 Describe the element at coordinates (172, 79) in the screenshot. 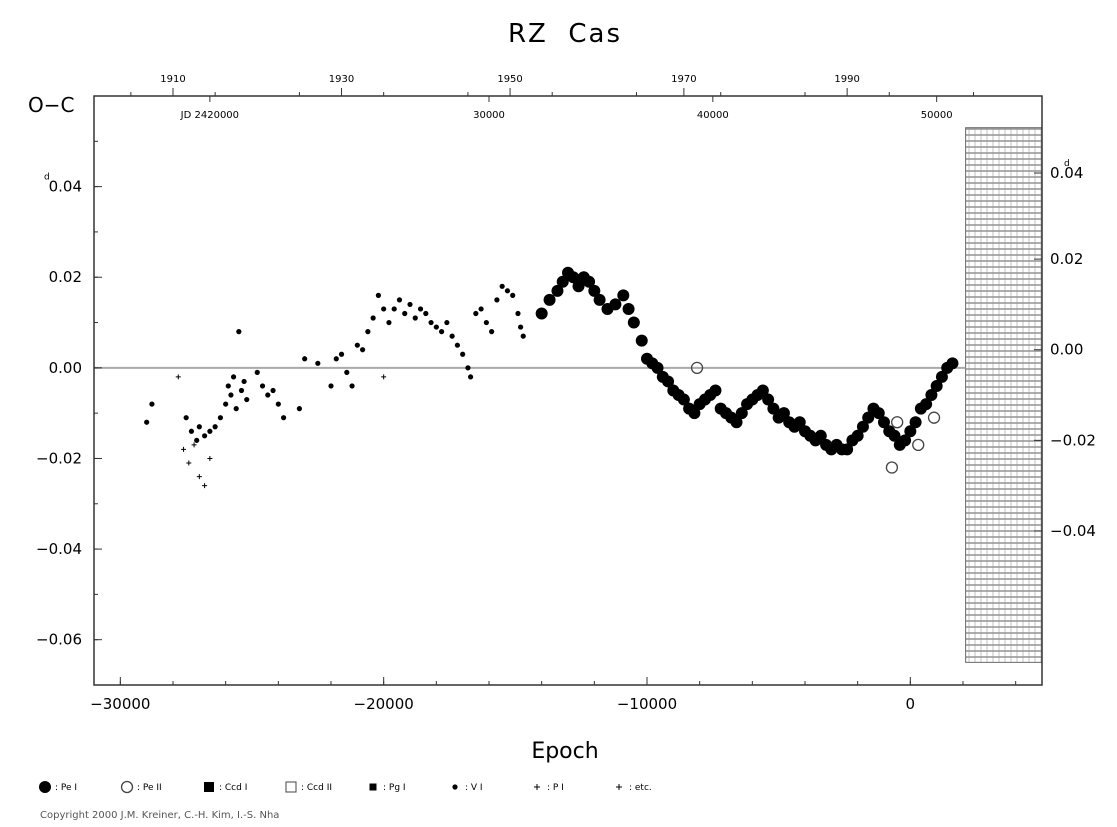

I see `top-year-label: 1910` at that location.